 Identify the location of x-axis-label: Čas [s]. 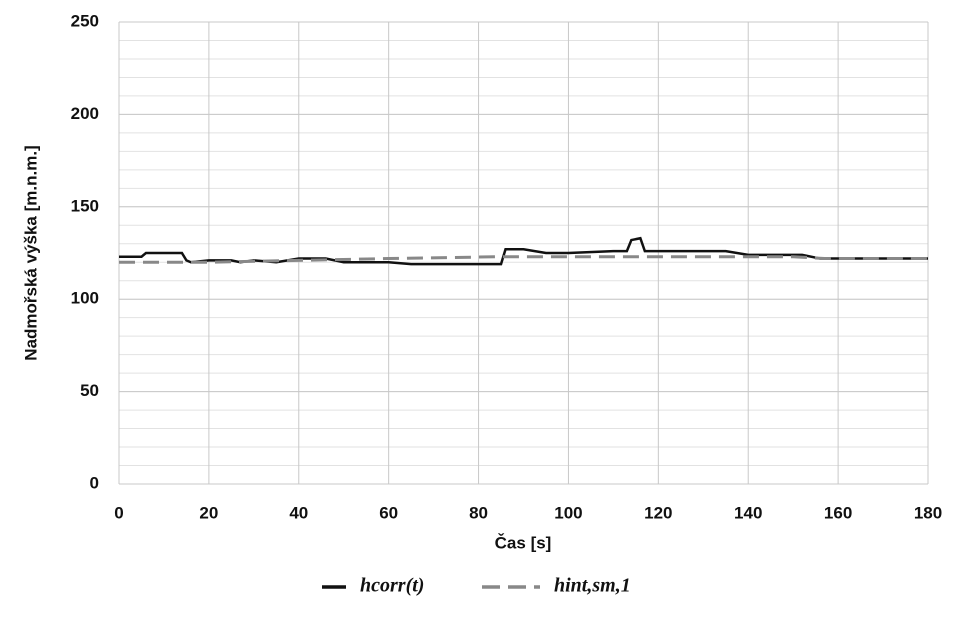
(523, 542).